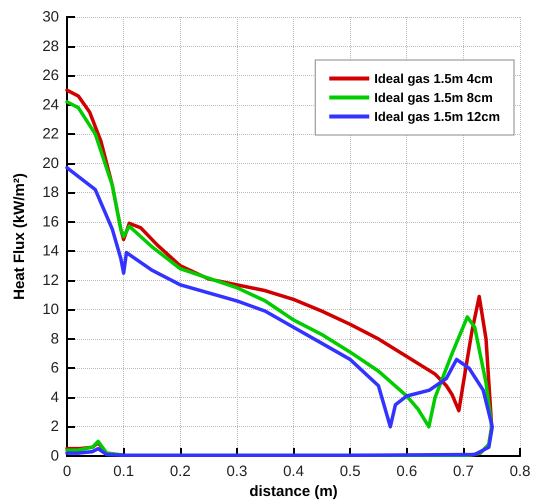 Image resolution: width=544 pixels, height=504 pixels. I want to click on x-tick-label: 0.1, so click(123, 471).